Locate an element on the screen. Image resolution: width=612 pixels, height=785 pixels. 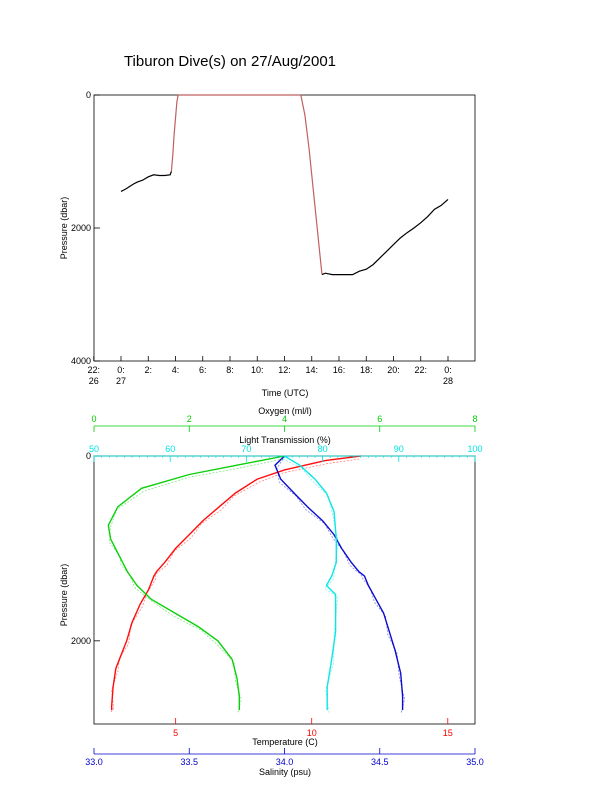
transmission-axis-label: Light Transmission (%) is located at coordinates (285, 440).